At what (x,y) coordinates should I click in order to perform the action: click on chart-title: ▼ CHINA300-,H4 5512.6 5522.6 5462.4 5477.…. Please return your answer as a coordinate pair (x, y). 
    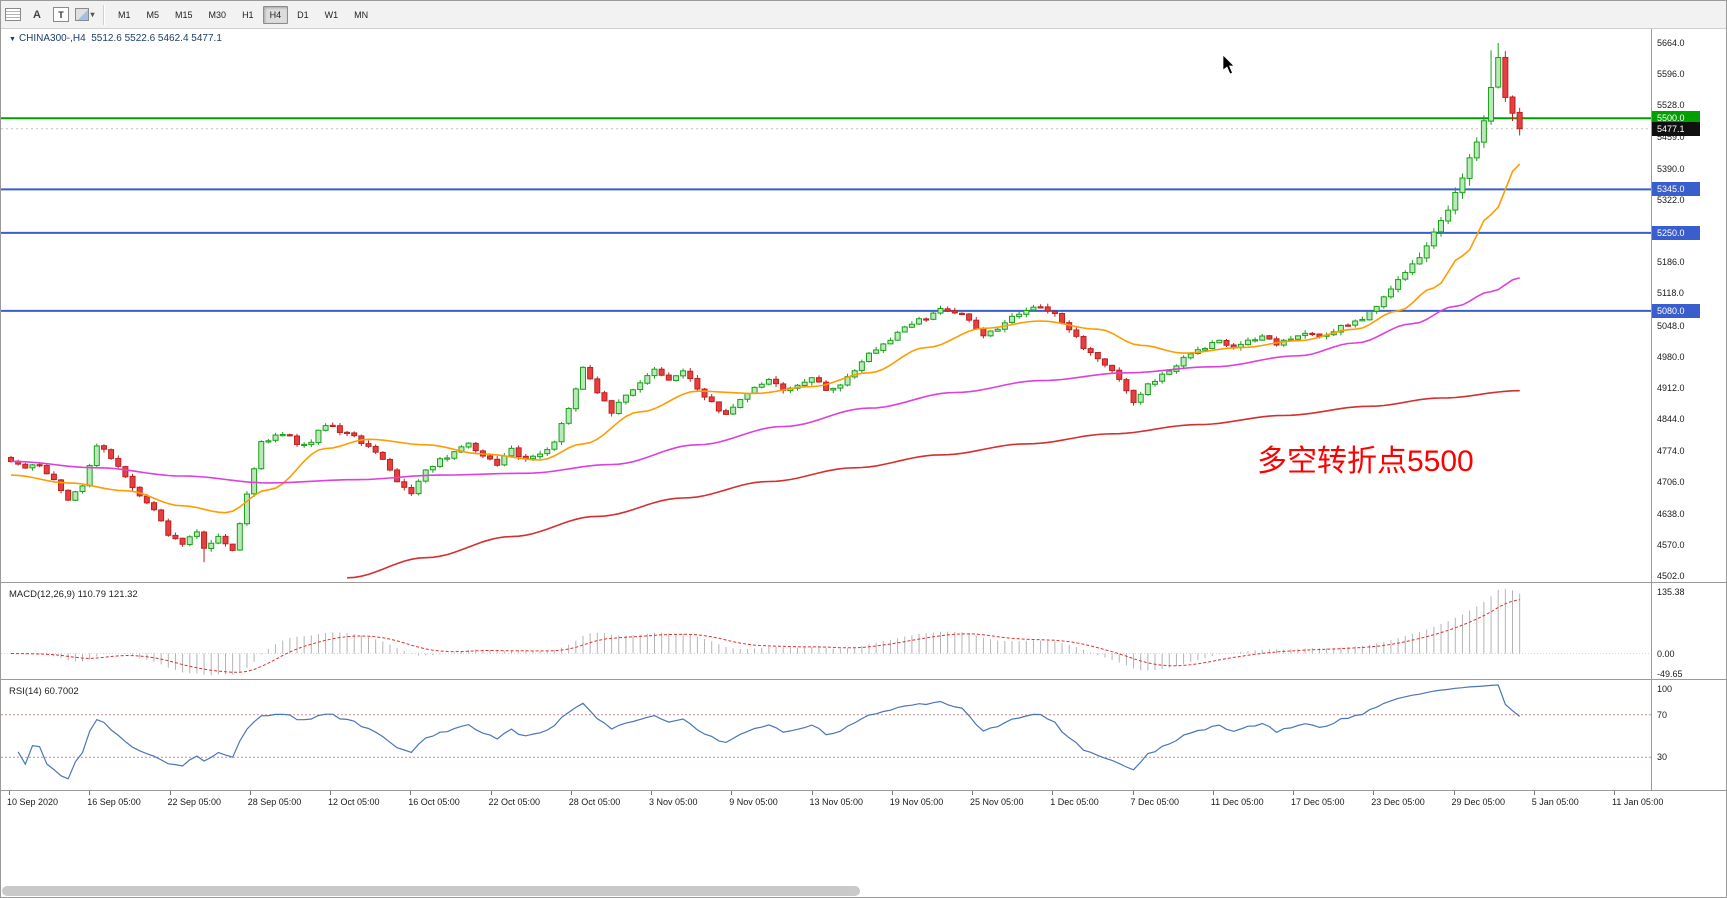
    Looking at the image, I should click on (115, 38).